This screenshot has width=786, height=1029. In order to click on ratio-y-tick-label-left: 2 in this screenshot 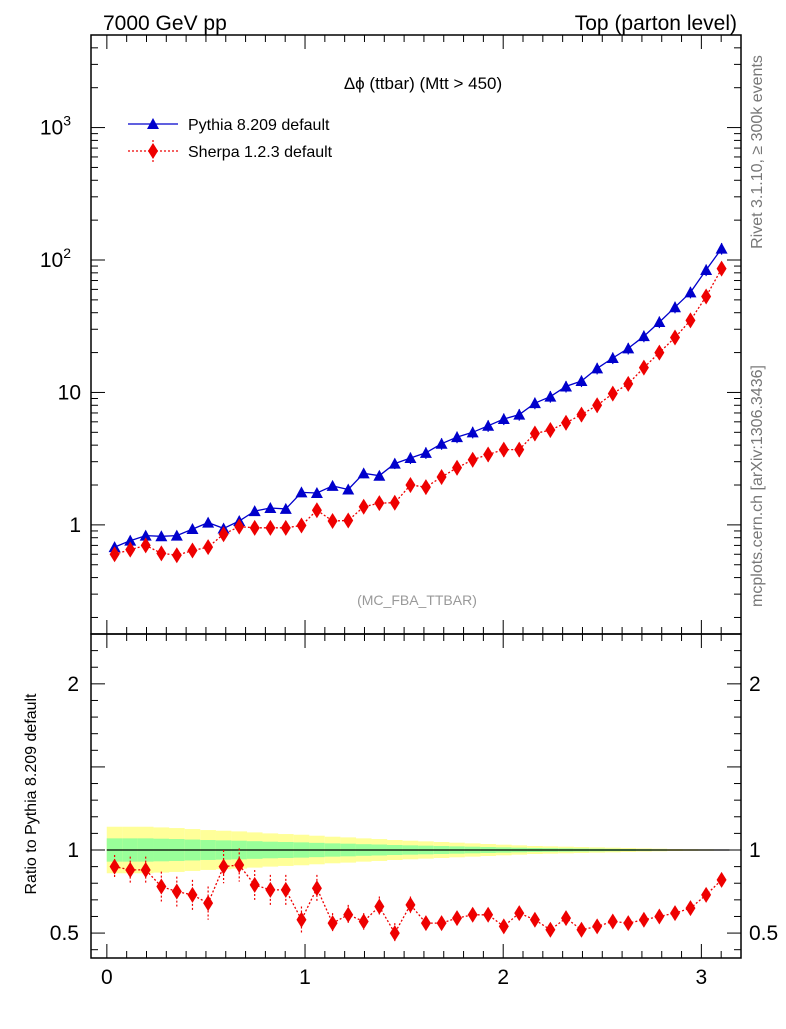, I will do `click(73, 684)`.